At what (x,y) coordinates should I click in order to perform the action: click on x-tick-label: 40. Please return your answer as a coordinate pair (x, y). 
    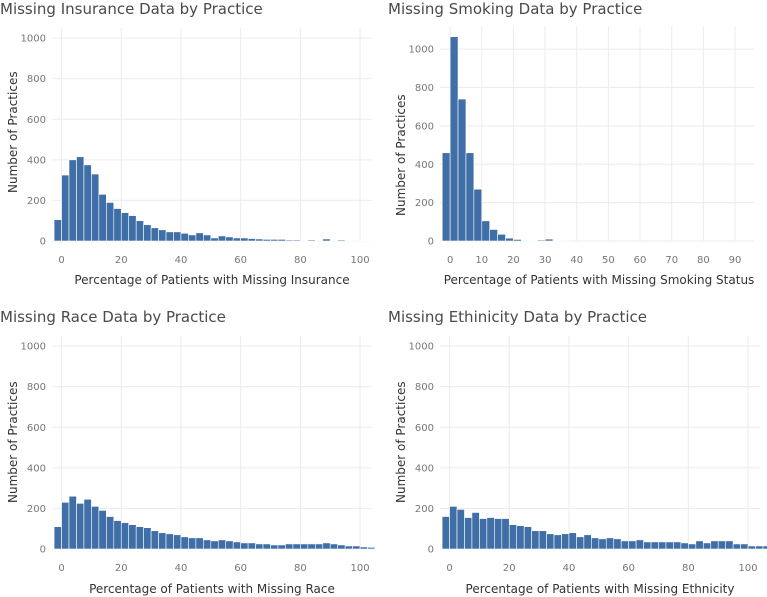
    Looking at the image, I should click on (569, 568).